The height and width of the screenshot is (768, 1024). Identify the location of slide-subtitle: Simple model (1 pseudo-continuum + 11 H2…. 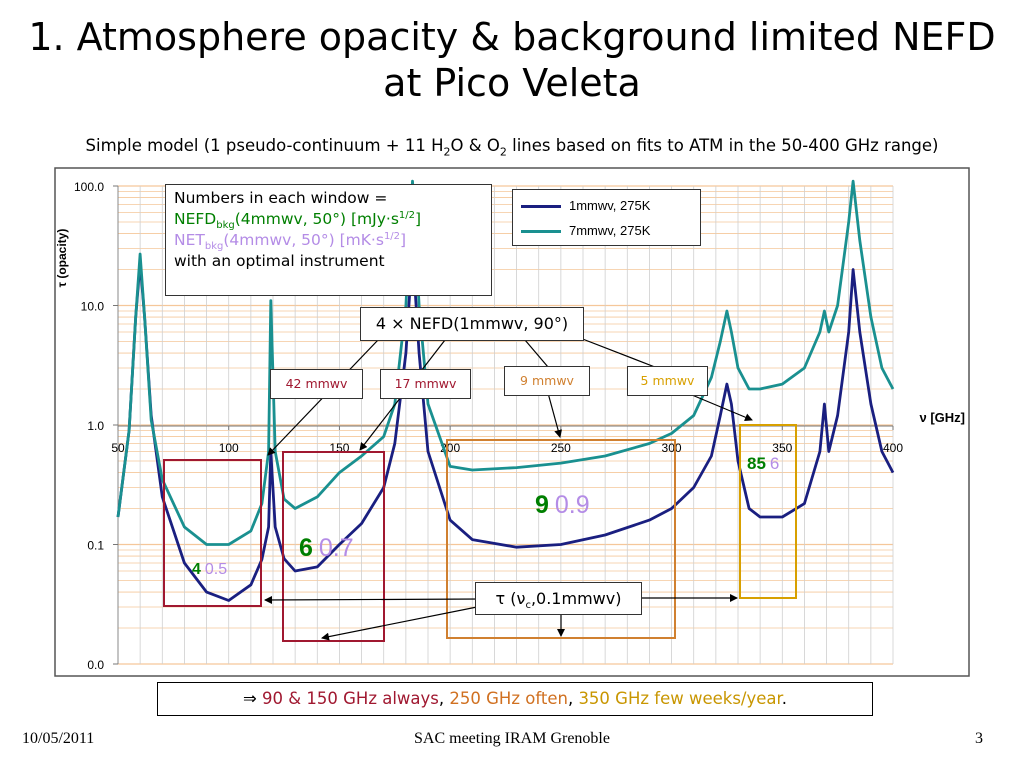
(512, 147).